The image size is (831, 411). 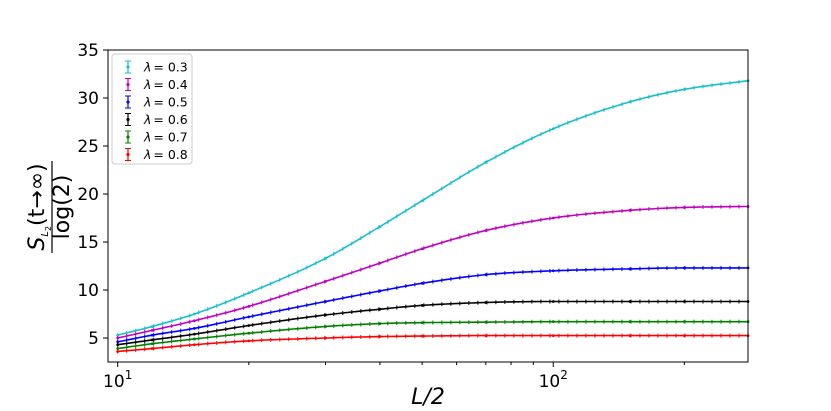 What do you see at coordinates (88, 147) in the screenshot?
I see `y-tick-label: 25` at bounding box center [88, 147].